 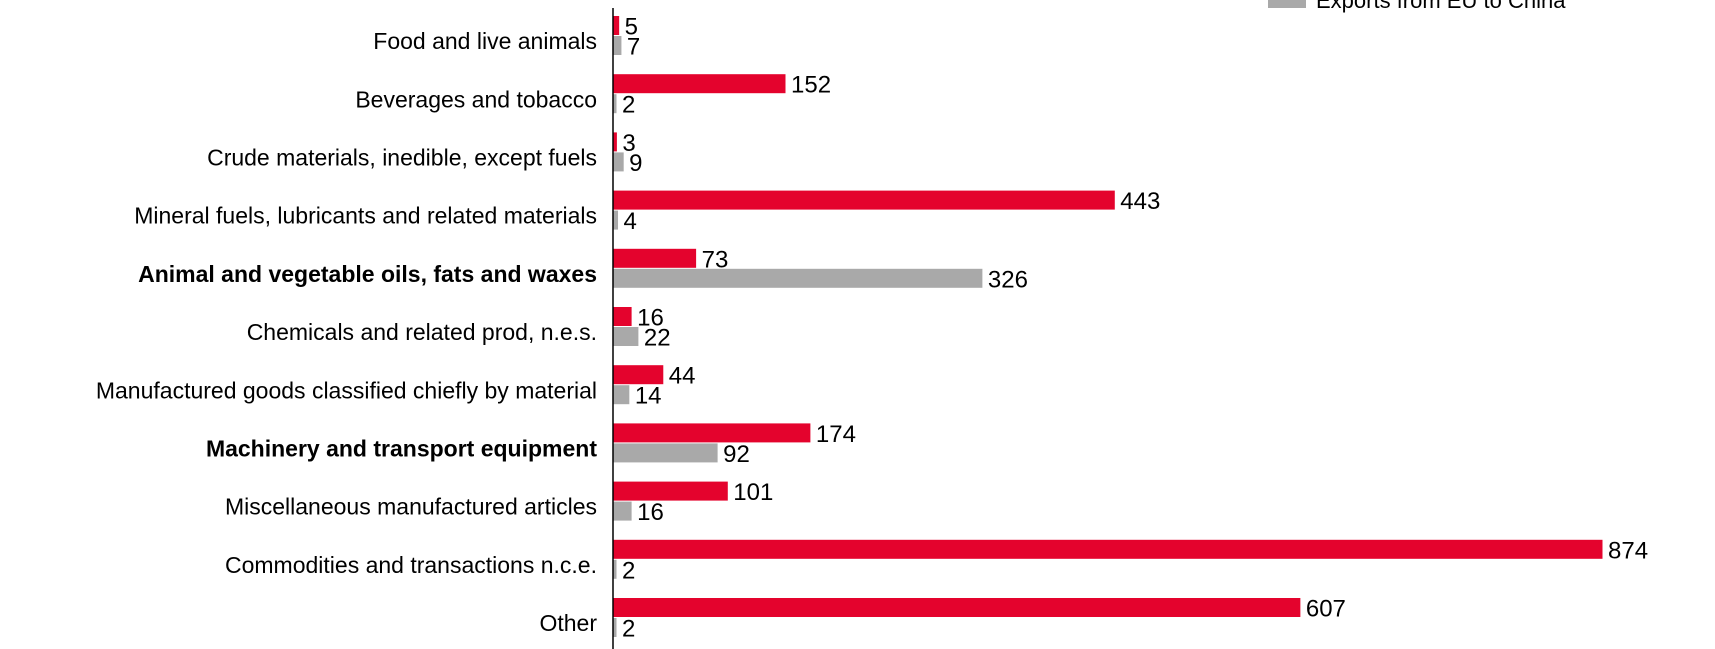 What do you see at coordinates (635, 163) in the screenshot?
I see `data-label: 9` at bounding box center [635, 163].